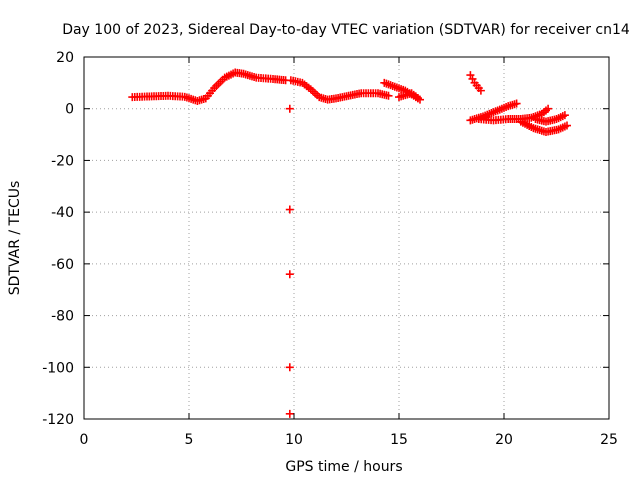  Describe the element at coordinates (62, 213) in the screenshot. I see `y-tick-label: -40` at that location.